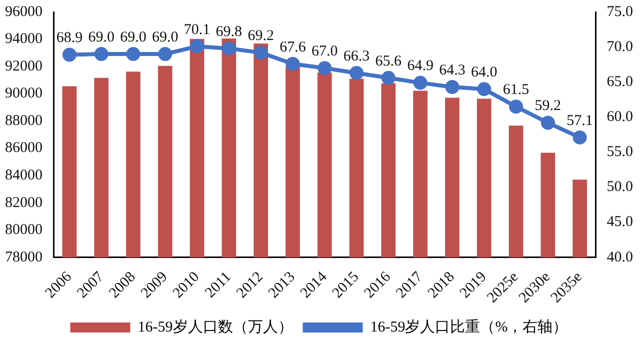 This screenshot has height=345, width=640. I want to click on data-label: 67.0, so click(325, 52).